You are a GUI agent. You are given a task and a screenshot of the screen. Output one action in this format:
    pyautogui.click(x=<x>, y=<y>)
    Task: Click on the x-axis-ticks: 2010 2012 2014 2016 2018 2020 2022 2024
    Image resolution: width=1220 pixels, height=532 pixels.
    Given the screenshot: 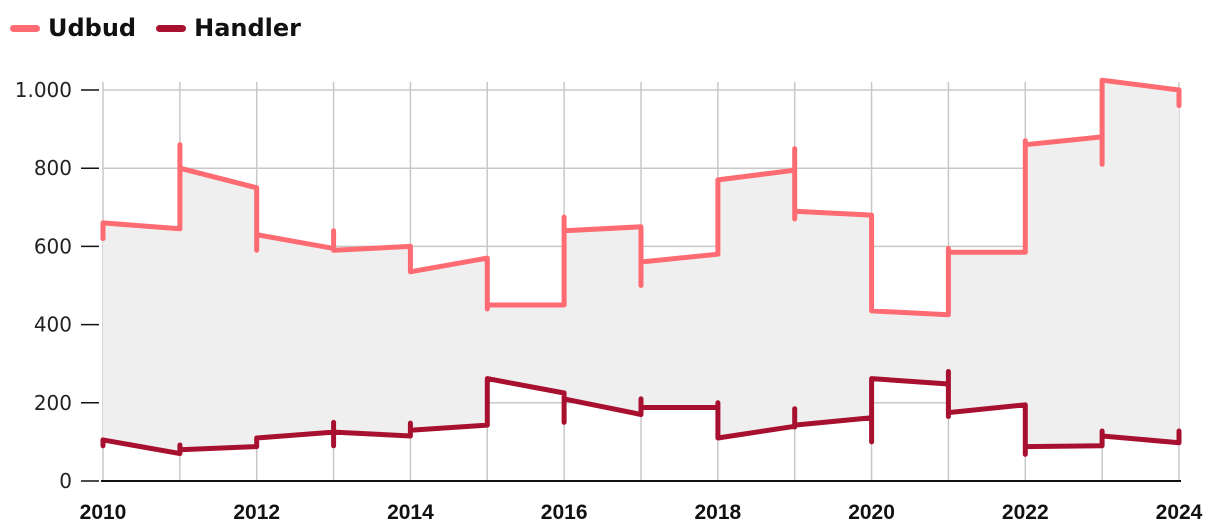 What is the action you would take?
    pyautogui.click(x=641, y=512)
    